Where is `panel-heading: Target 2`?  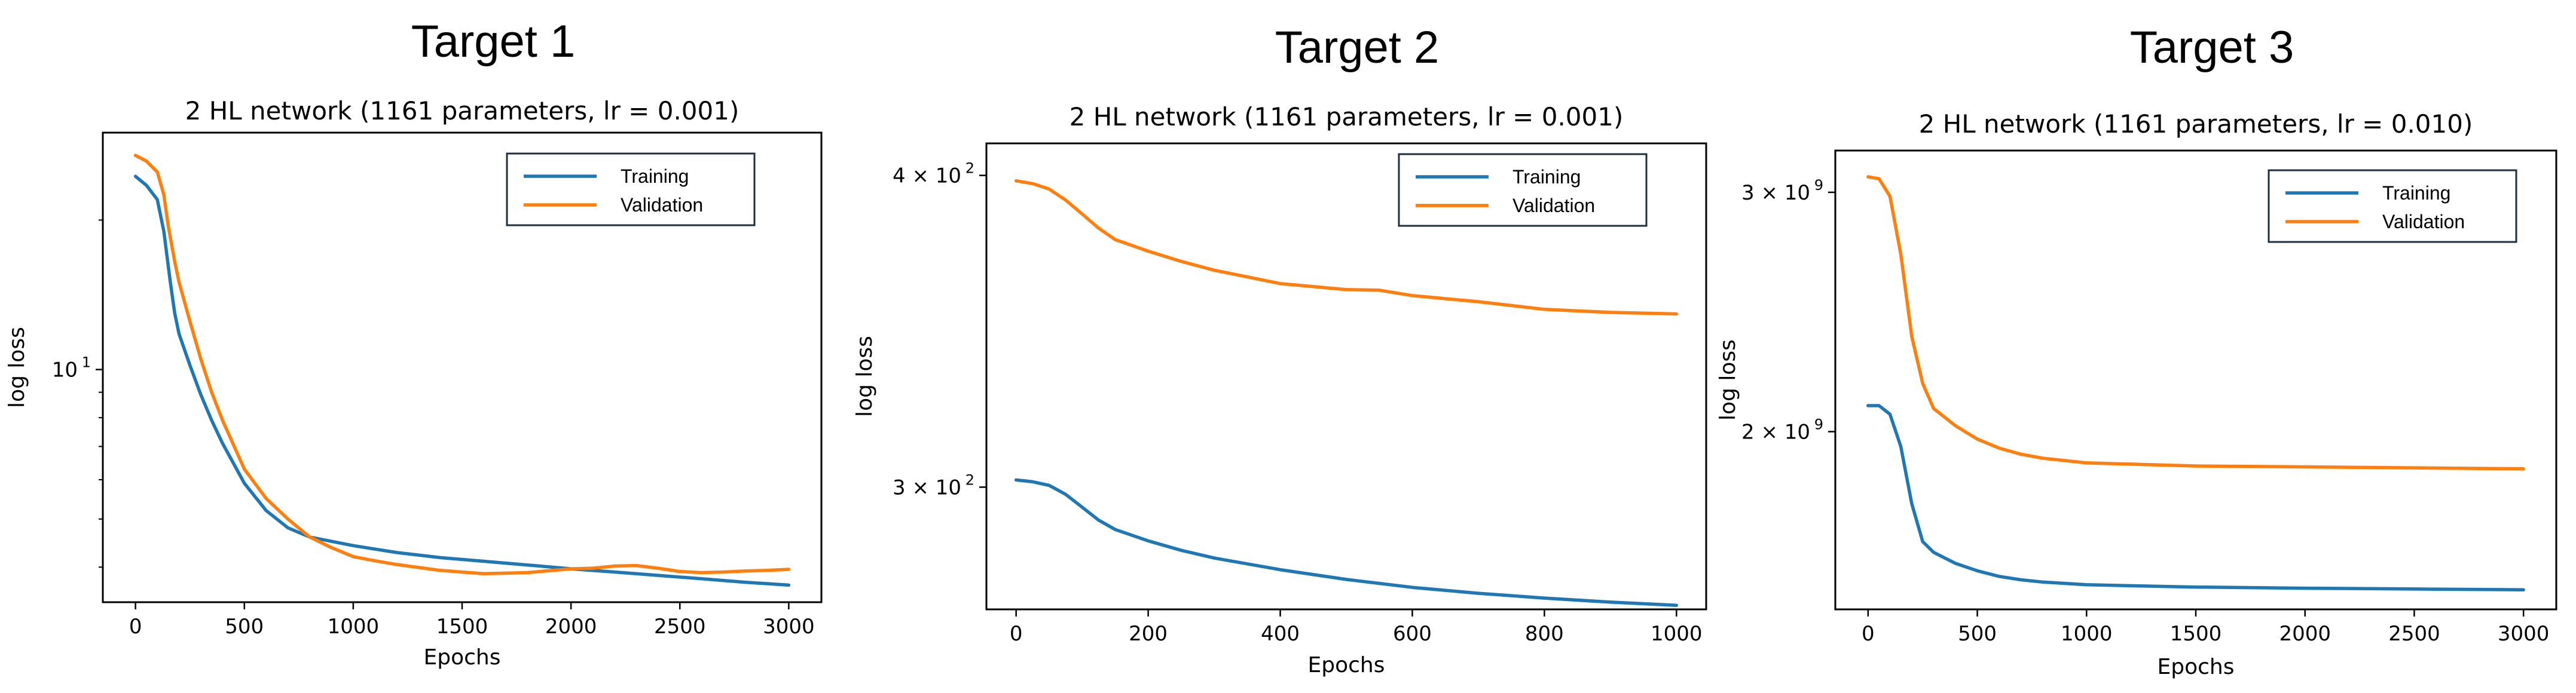
panel-heading: Target 2 is located at coordinates (1358, 47).